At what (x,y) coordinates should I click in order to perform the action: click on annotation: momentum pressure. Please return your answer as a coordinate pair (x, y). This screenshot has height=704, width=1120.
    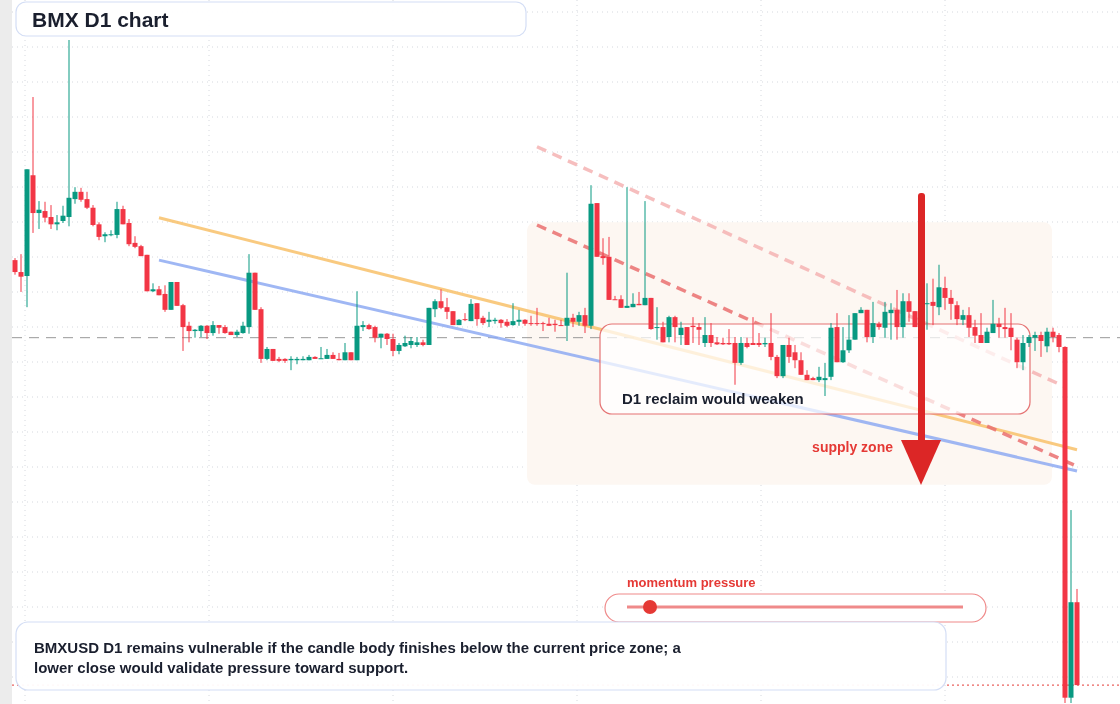
    Looking at the image, I should click on (691, 582).